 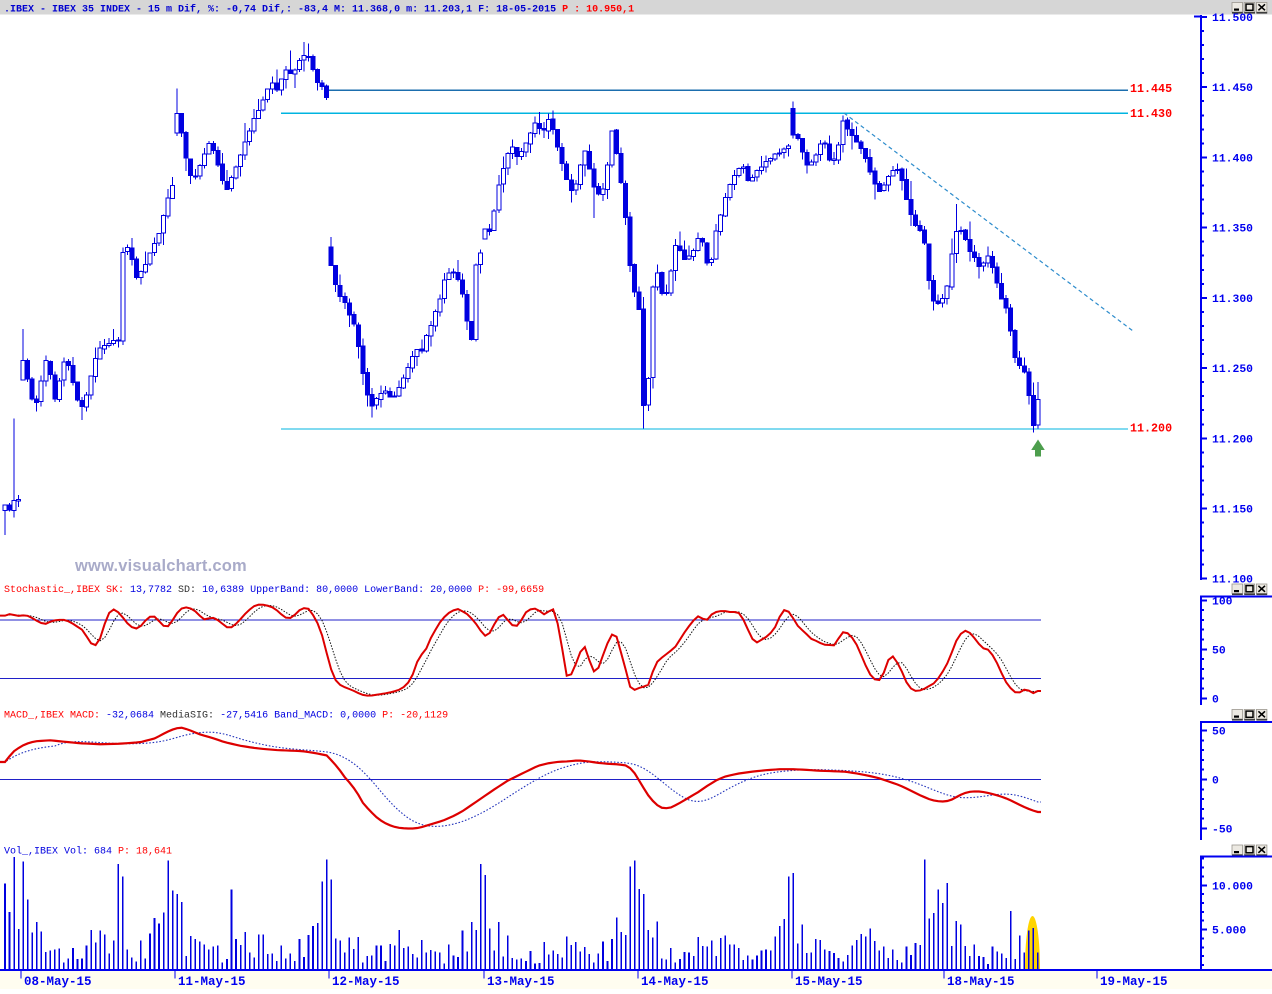 What do you see at coordinates (160, 566) in the screenshot?
I see `svg-text: www.visualchart.com` at bounding box center [160, 566].